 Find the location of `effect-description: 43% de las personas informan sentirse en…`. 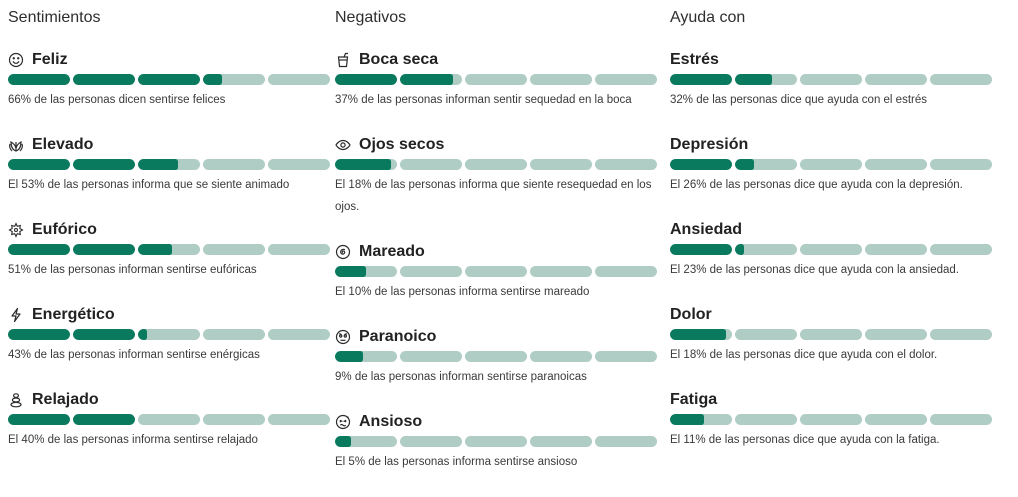

effect-description: 43% de las personas informan sentirse en… is located at coordinates (134, 355).